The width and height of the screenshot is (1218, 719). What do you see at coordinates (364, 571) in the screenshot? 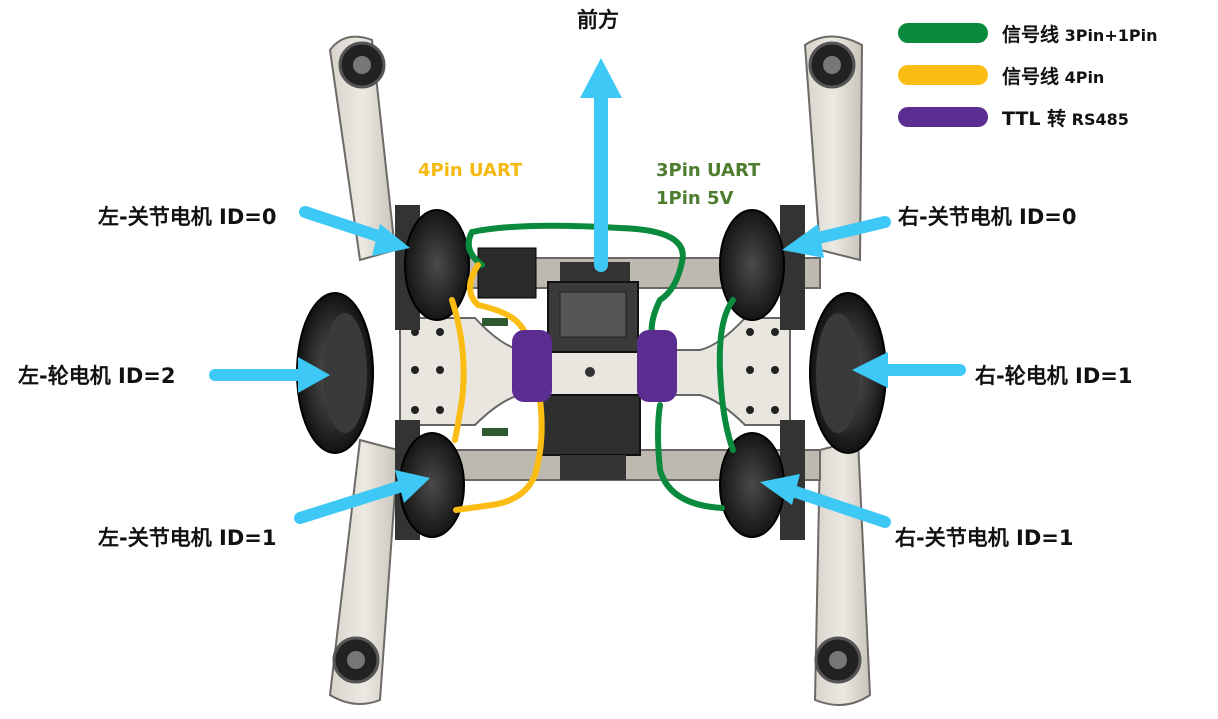
I see `left-rear-leg` at bounding box center [364, 571].